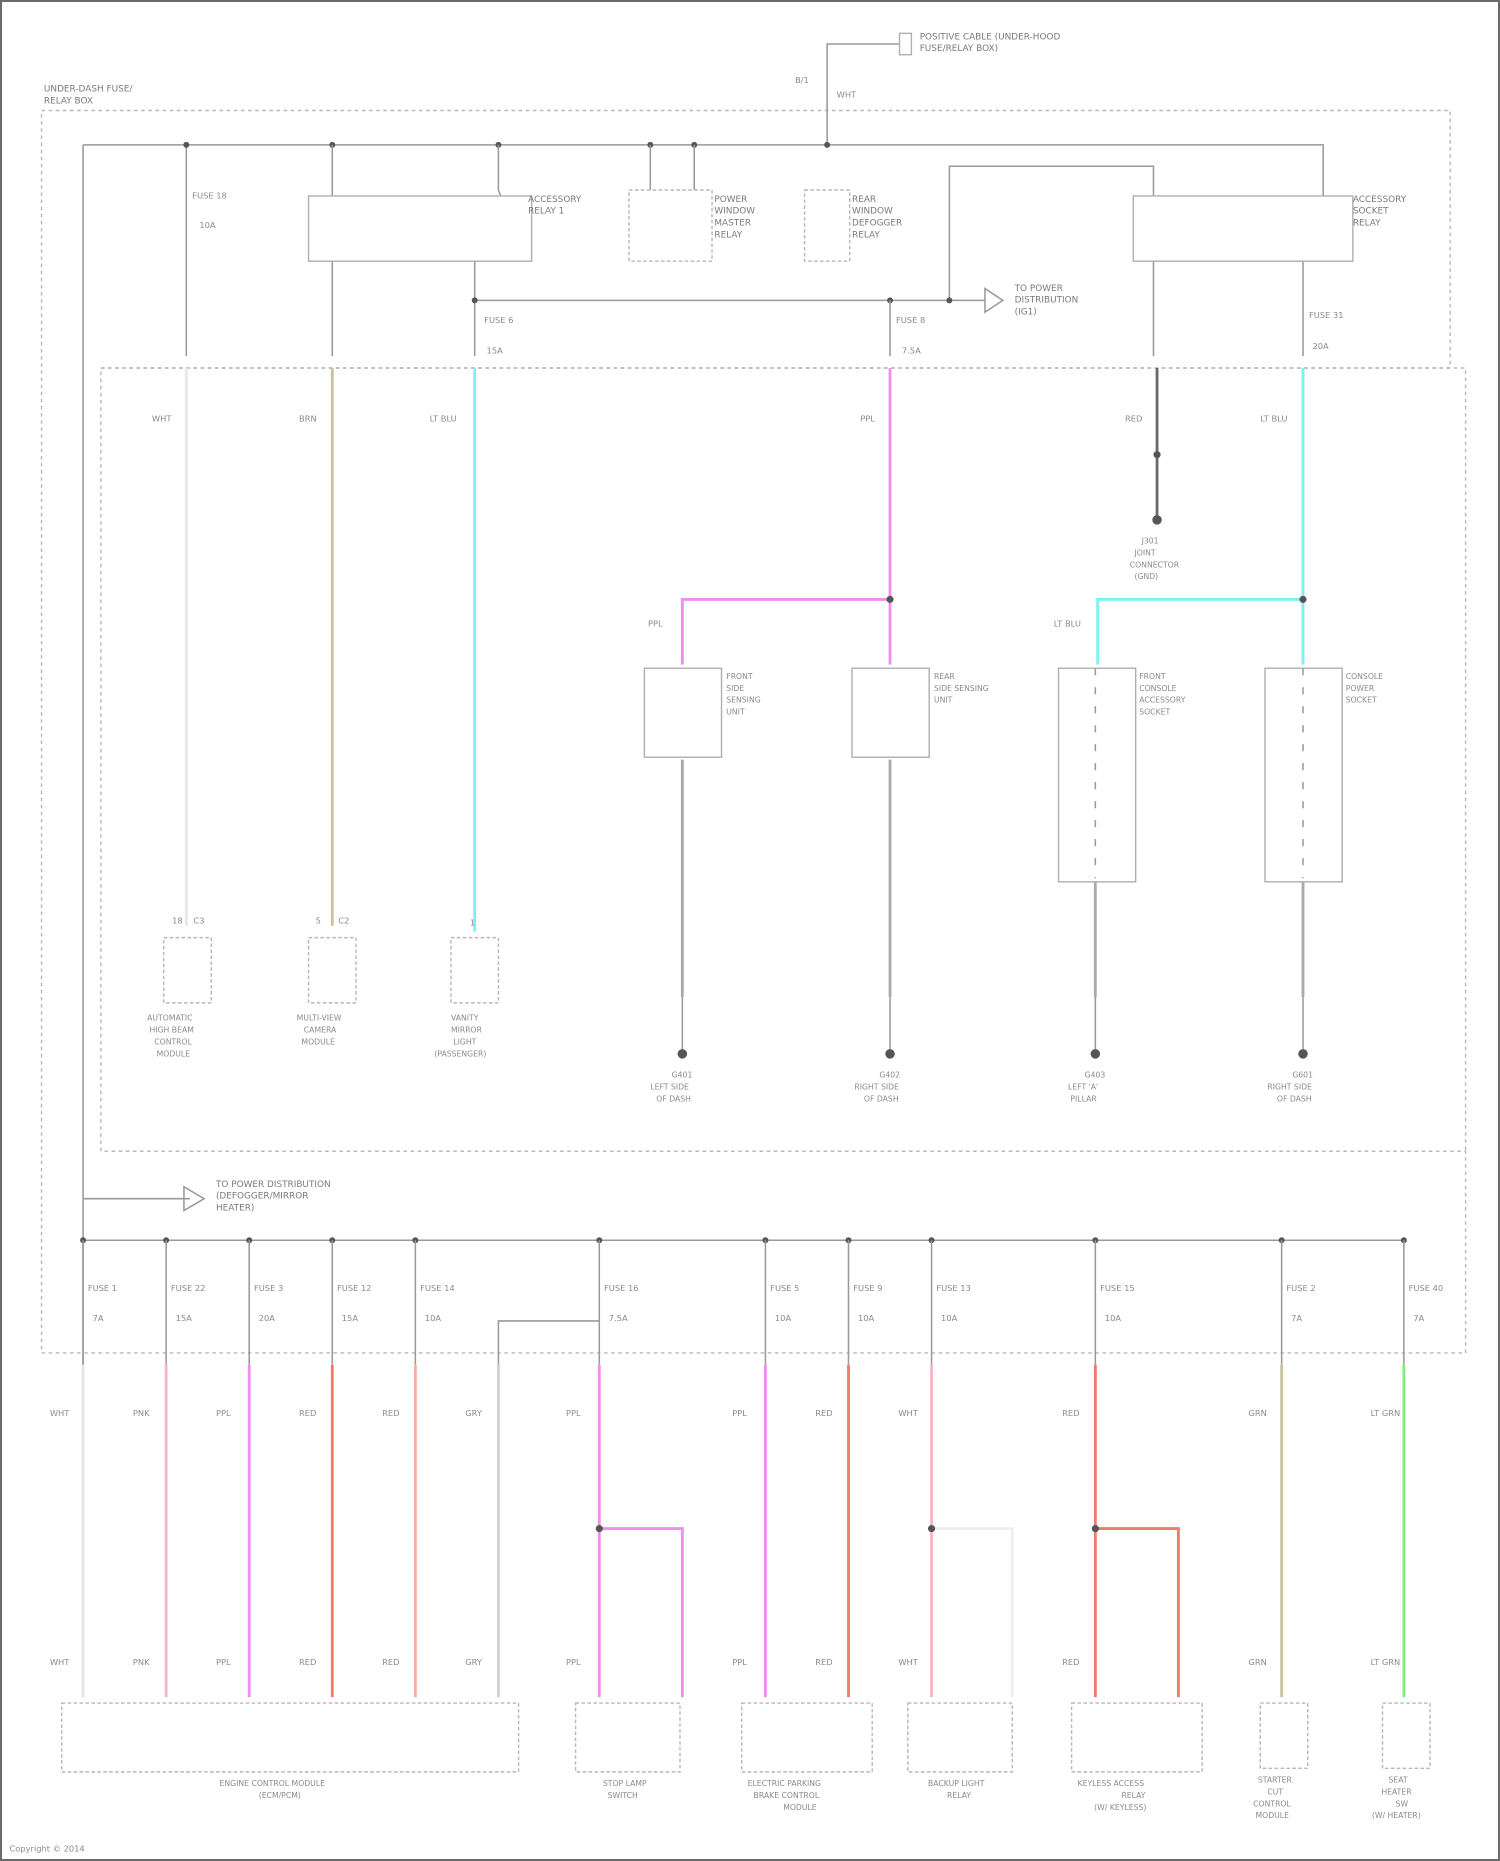  Describe the element at coordinates (1120, 1807) in the screenshot. I see `svg-text: (W/ KEYLESS)` at that location.